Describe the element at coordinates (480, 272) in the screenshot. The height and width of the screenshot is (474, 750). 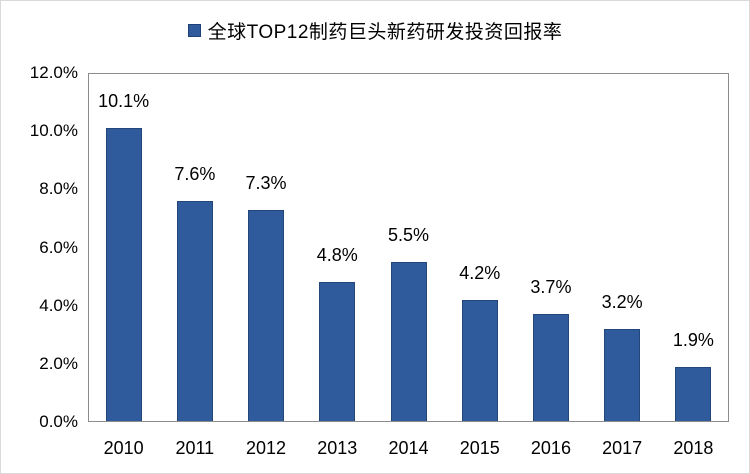
I see `bar-value-label: 4.2%` at that location.